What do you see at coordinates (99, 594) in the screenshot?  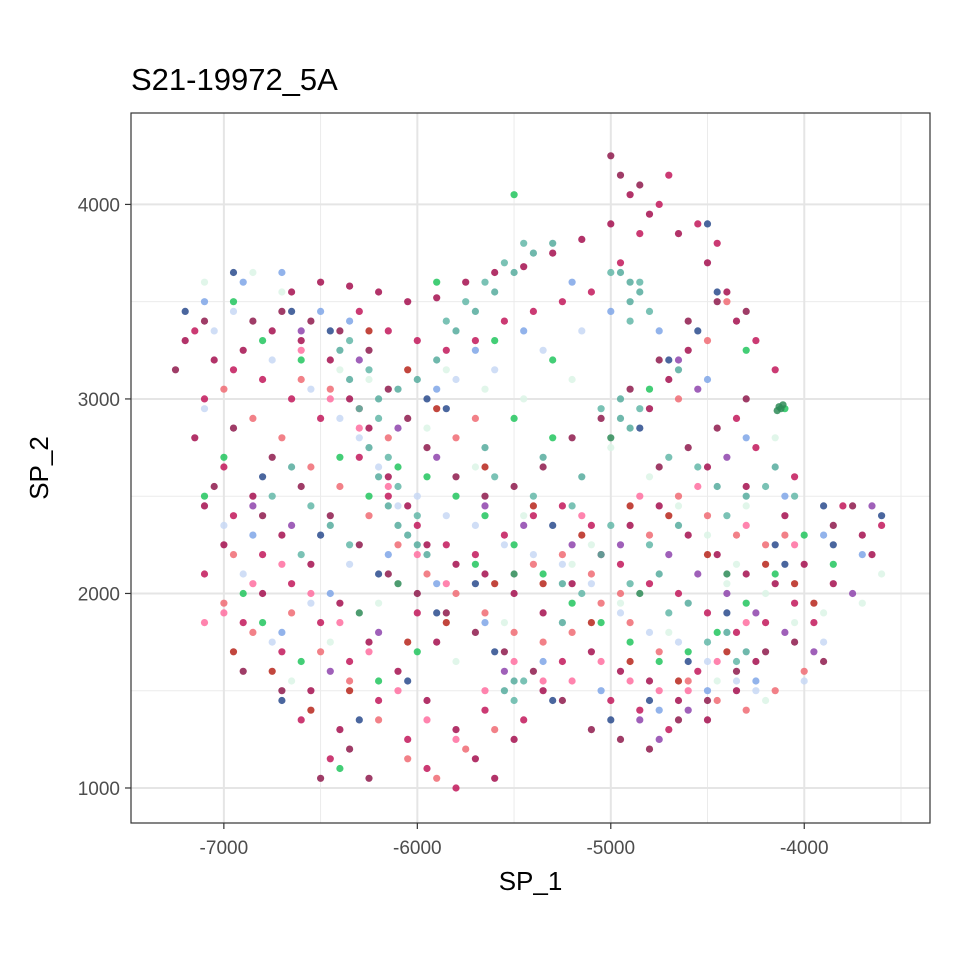 I see `y-tick-label: 2000` at bounding box center [99, 594].